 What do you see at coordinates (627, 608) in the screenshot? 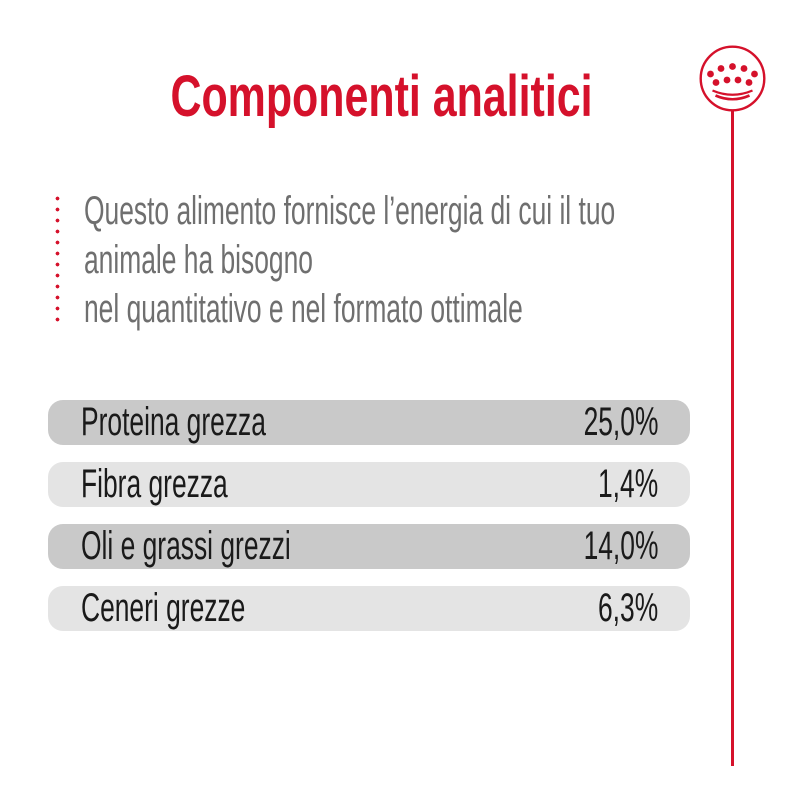
I see `component-value: 6,3%` at bounding box center [627, 608].